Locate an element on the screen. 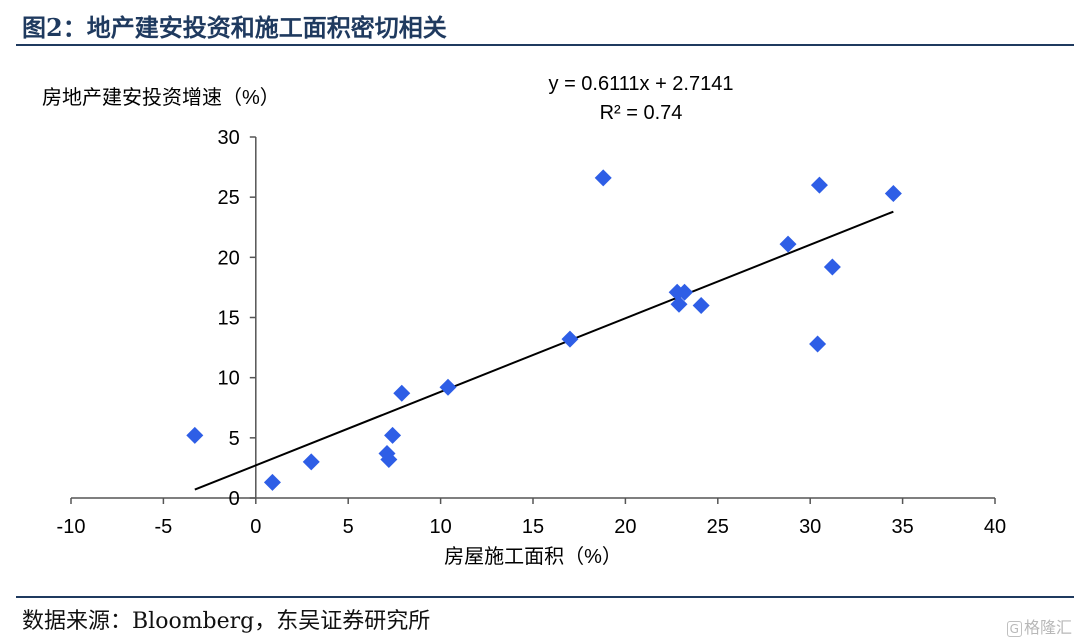 The image size is (1080, 642). y-tick-label: 0 is located at coordinates (234, 499).